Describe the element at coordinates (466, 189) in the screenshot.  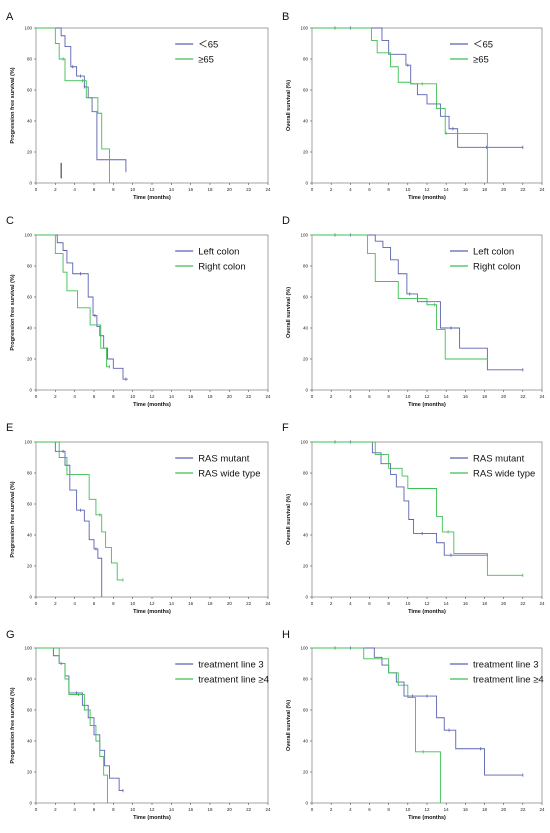
I see `chart-b-x-tick-label: 16` at that location.